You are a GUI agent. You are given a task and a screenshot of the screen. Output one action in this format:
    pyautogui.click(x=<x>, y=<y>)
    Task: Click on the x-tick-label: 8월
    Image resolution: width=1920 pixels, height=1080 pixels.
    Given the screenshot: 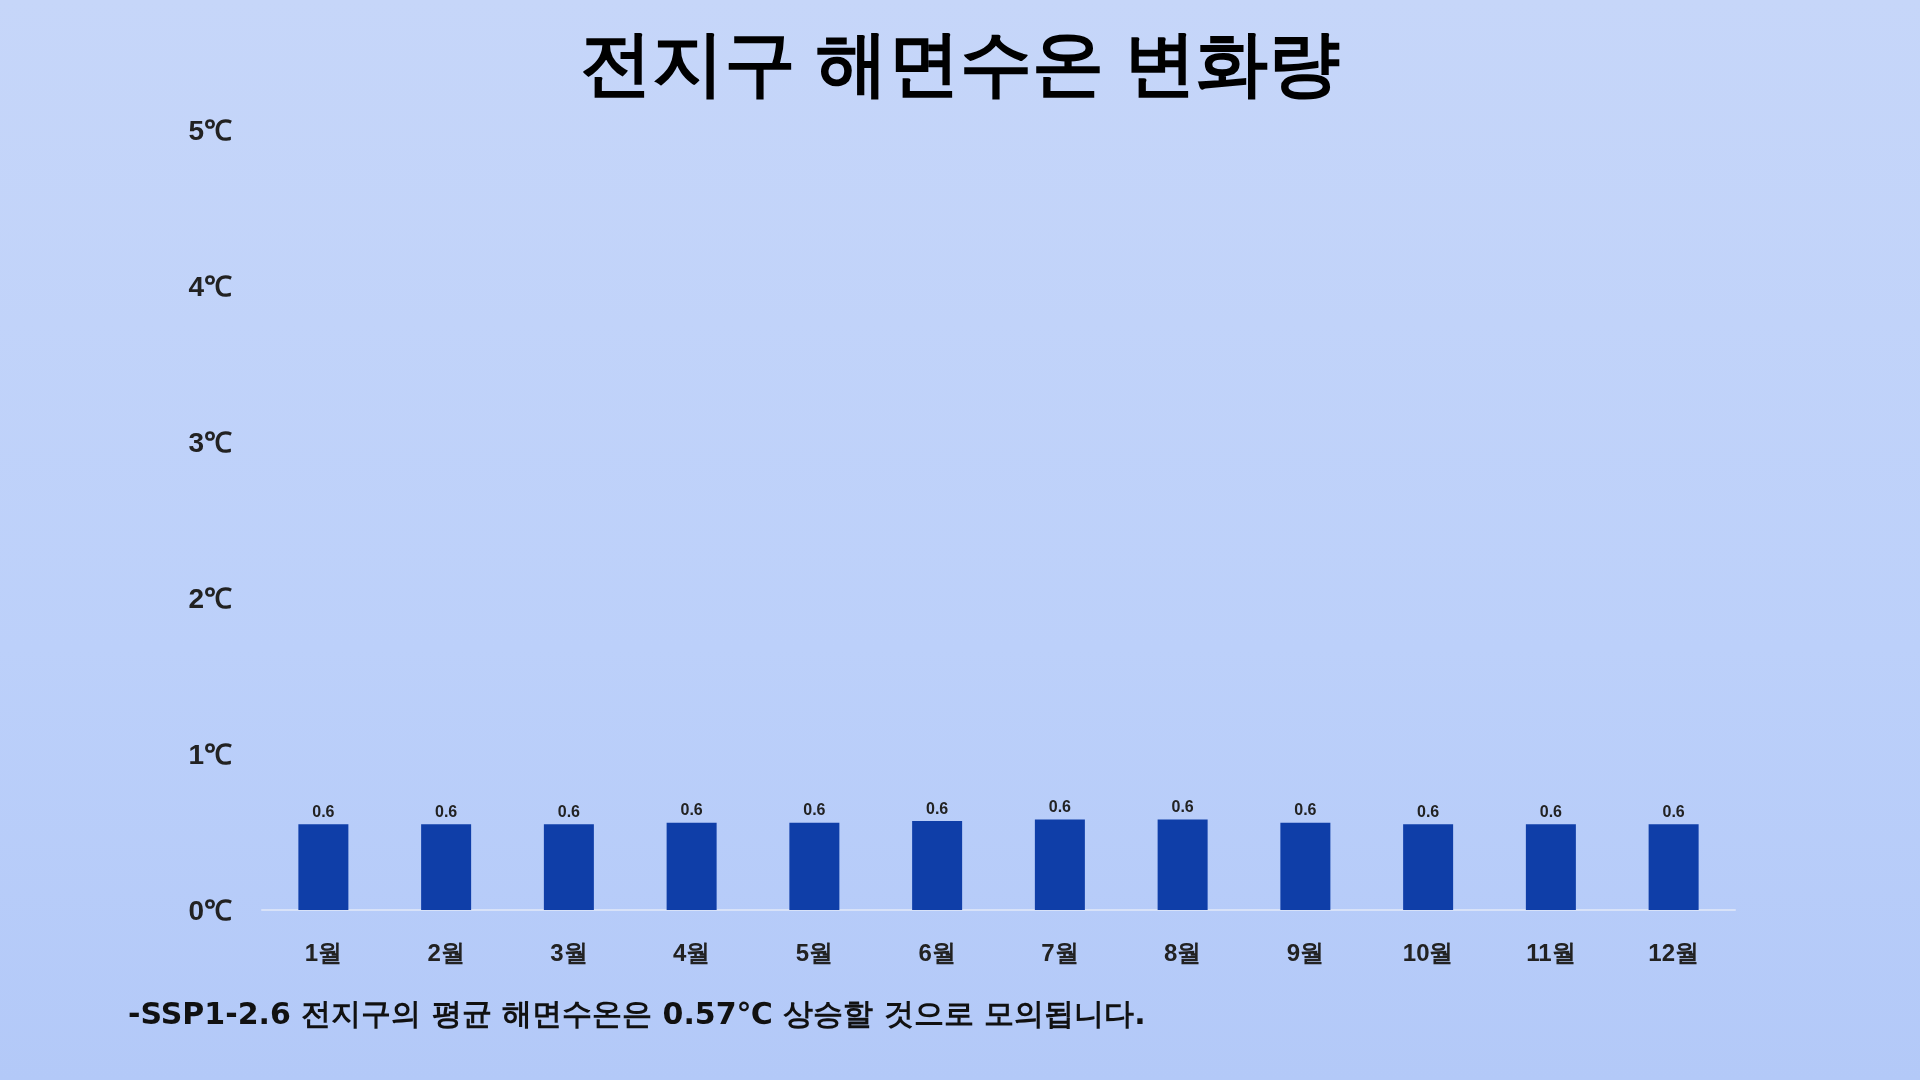 What is the action you would take?
    pyautogui.click(x=1182, y=952)
    